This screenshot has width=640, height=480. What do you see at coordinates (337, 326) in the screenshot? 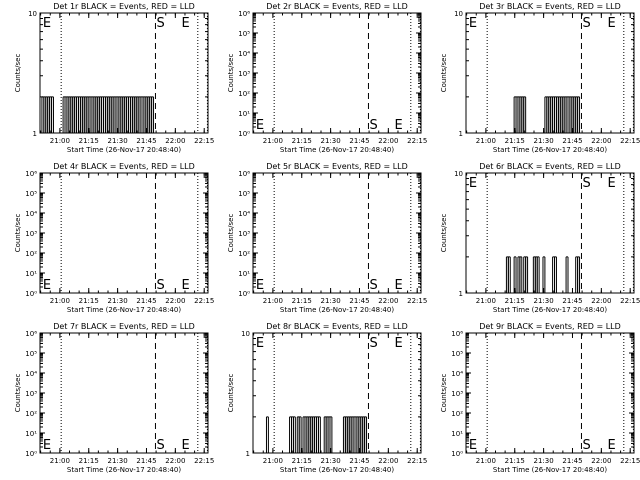
I see `chart-title: Det 8r BLACK = Events, RED = LLD` at bounding box center [337, 326].